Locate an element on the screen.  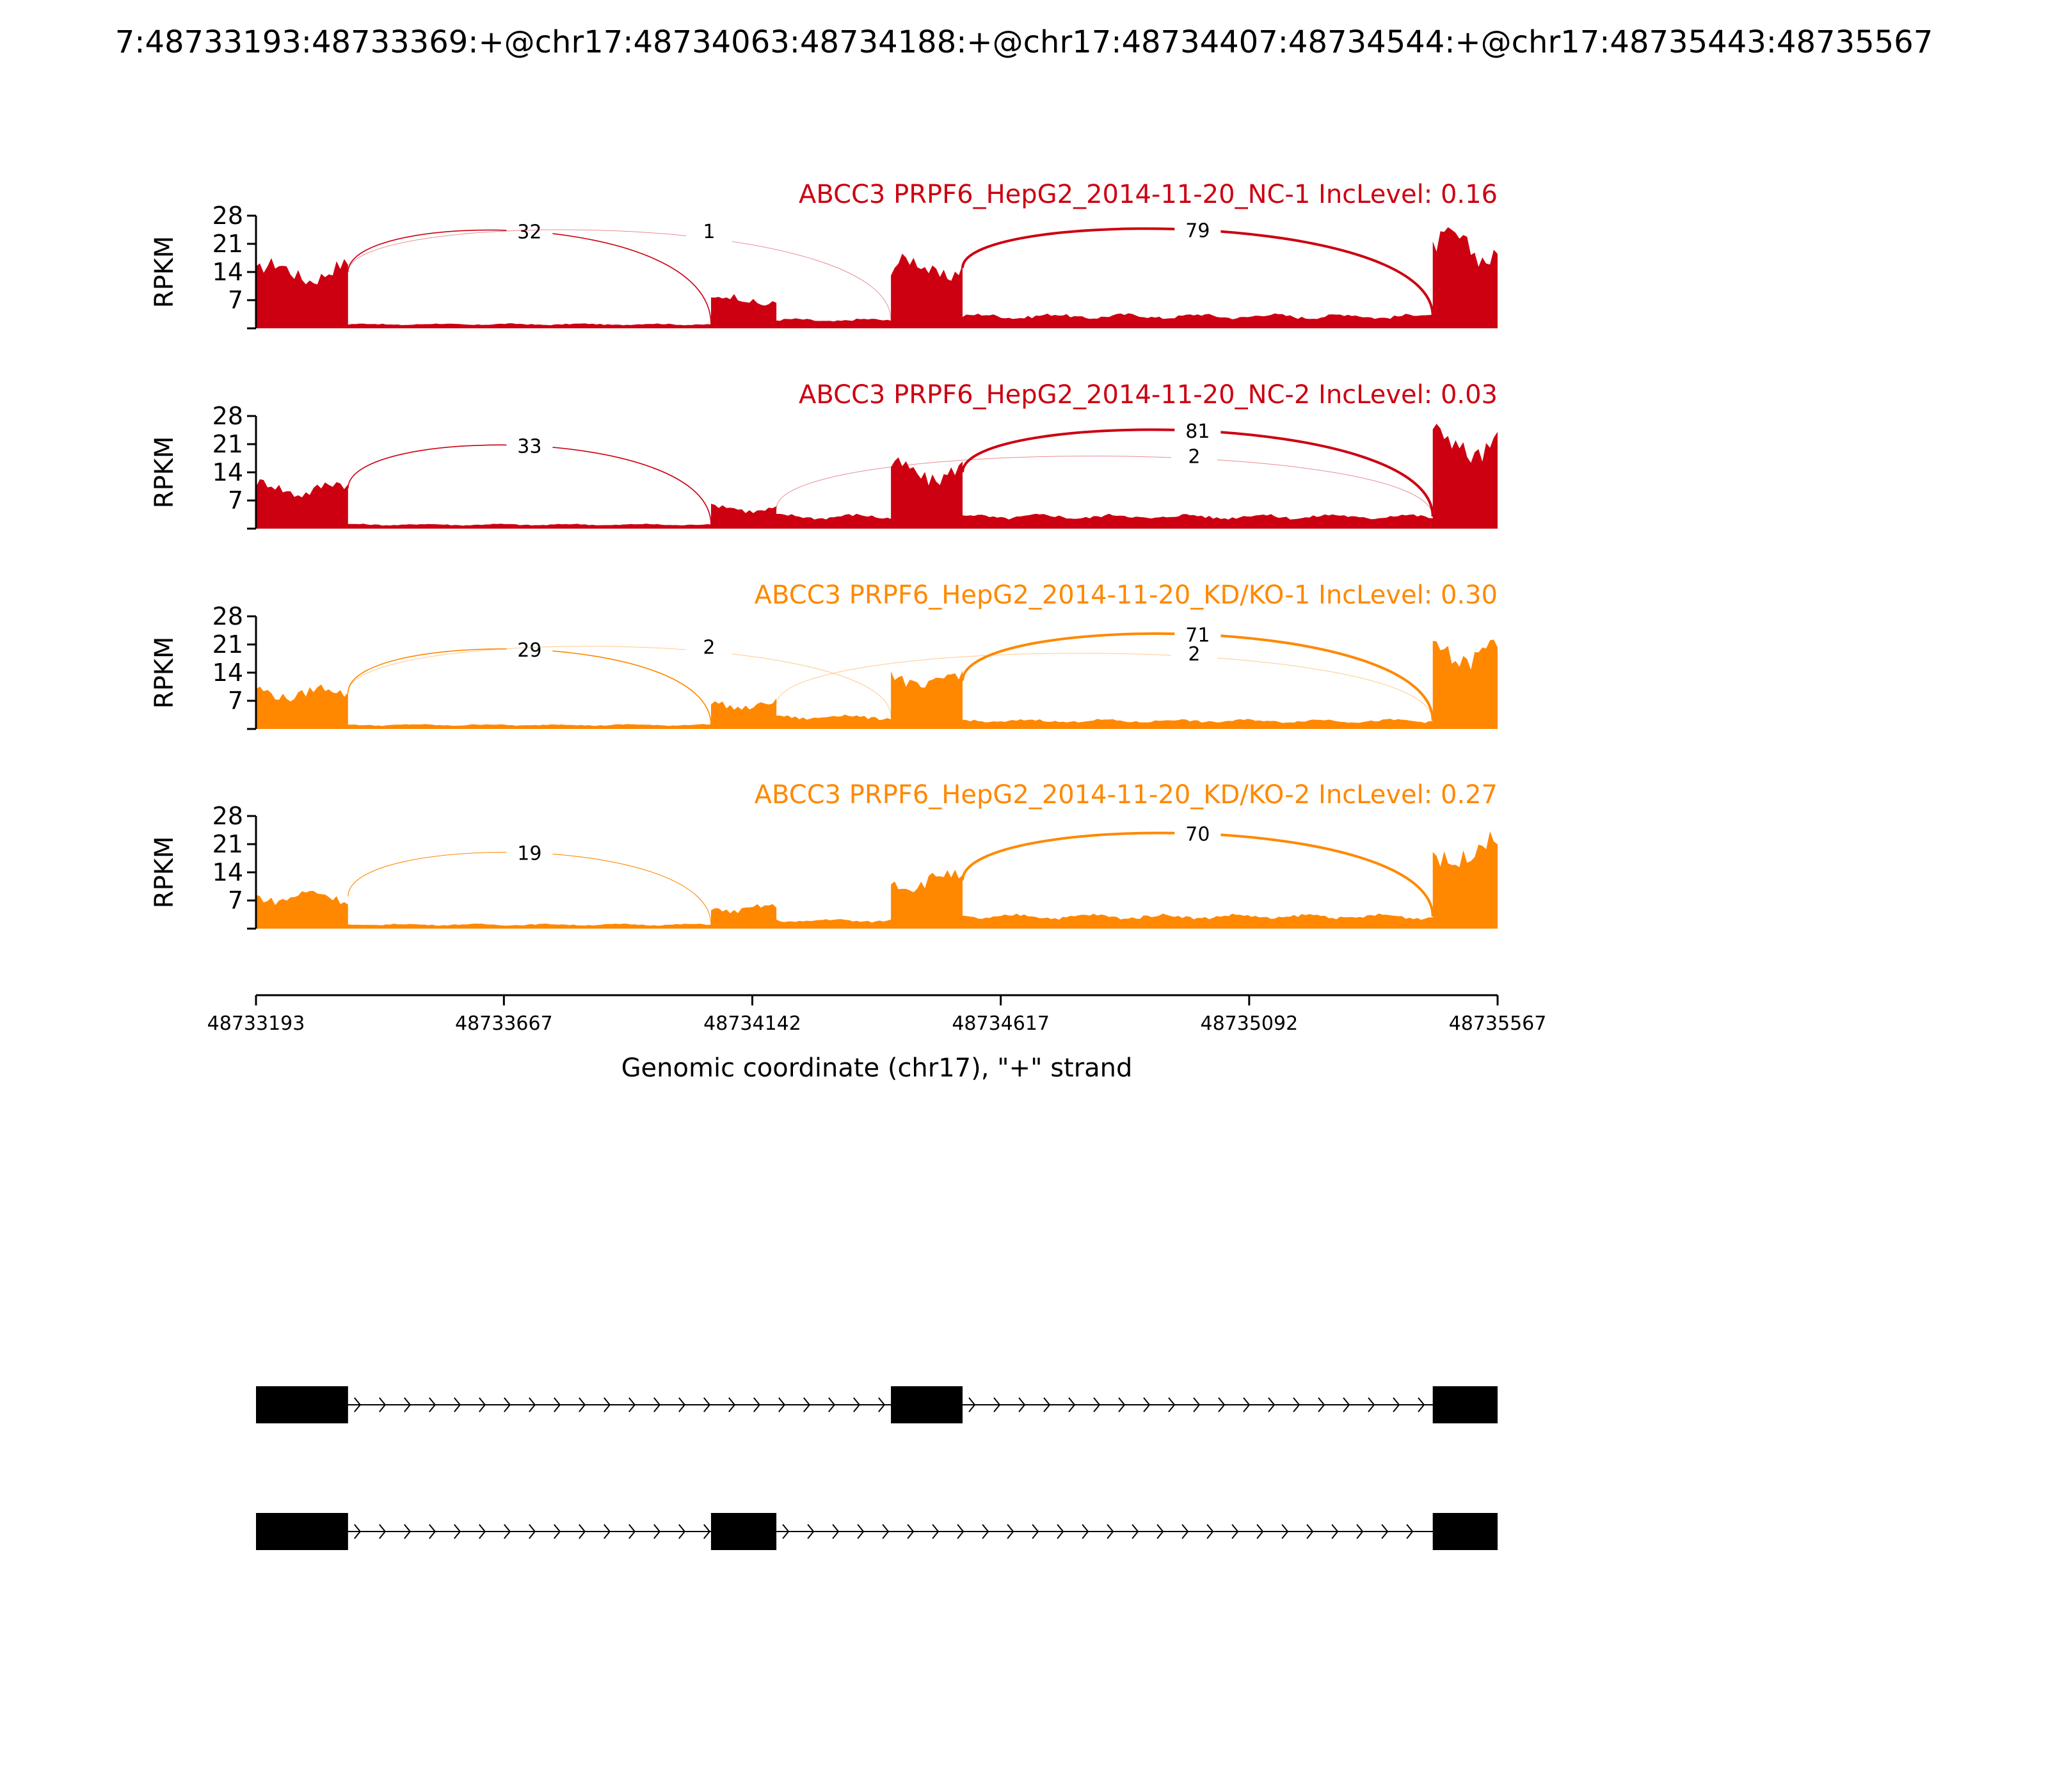
coverage-area is located at coordinates (877, 476).